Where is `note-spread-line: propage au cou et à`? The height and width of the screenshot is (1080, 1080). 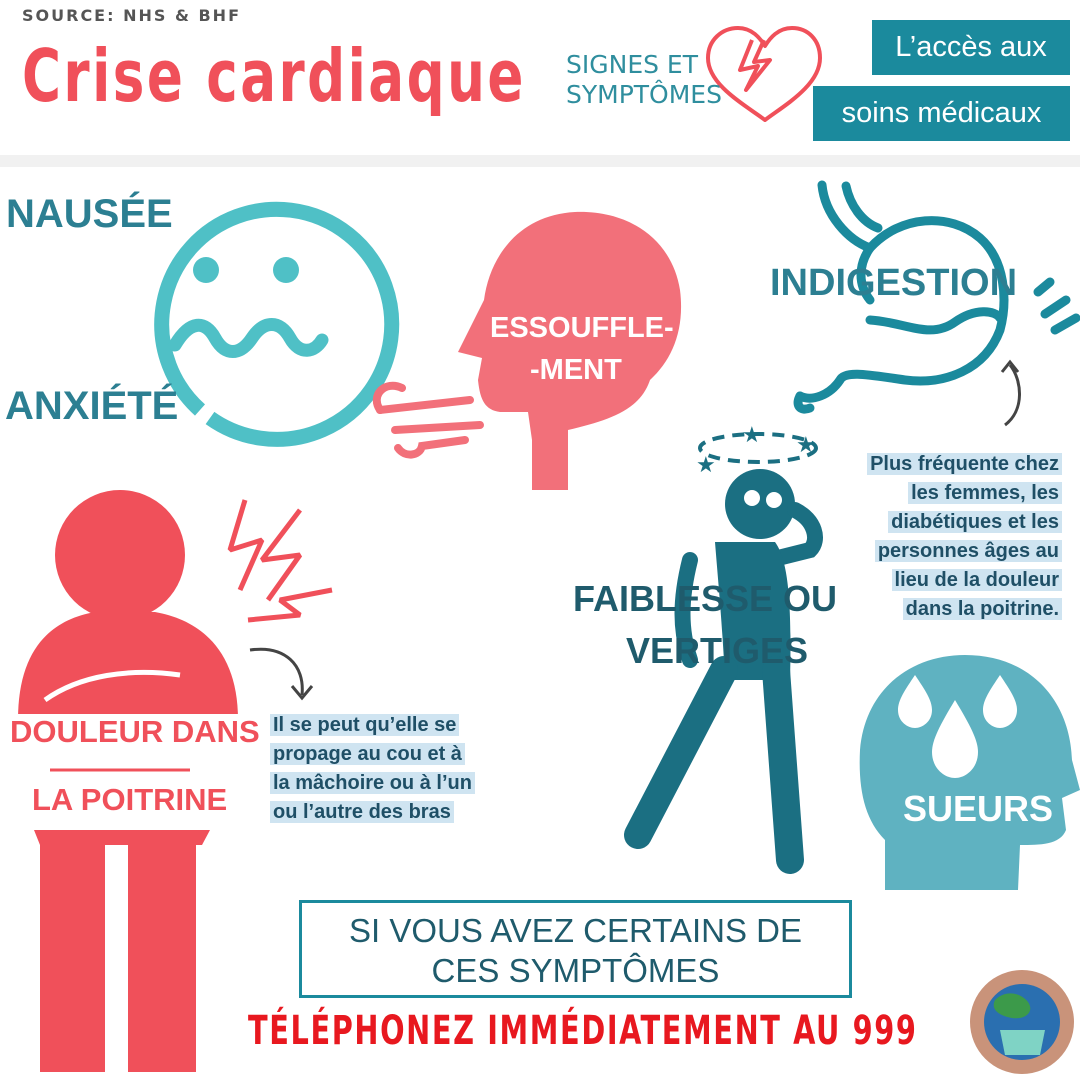 note-spread-line: propage au cou et à is located at coordinates (367, 754).